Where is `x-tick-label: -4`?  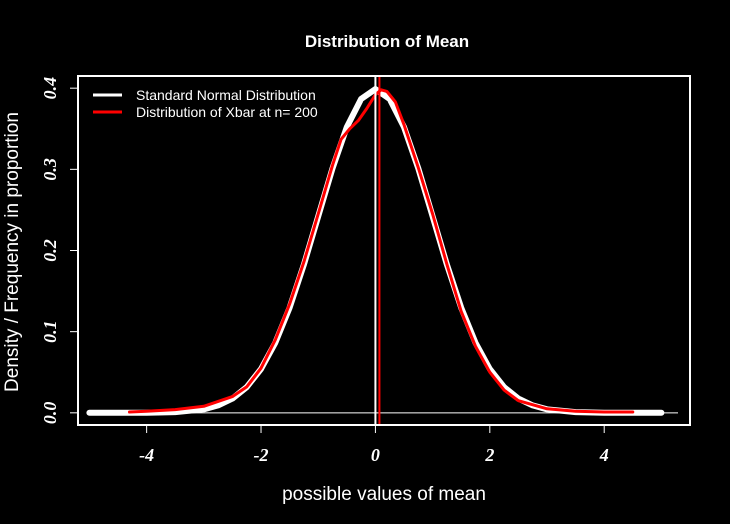
x-tick-label: -4 is located at coordinates (146, 455).